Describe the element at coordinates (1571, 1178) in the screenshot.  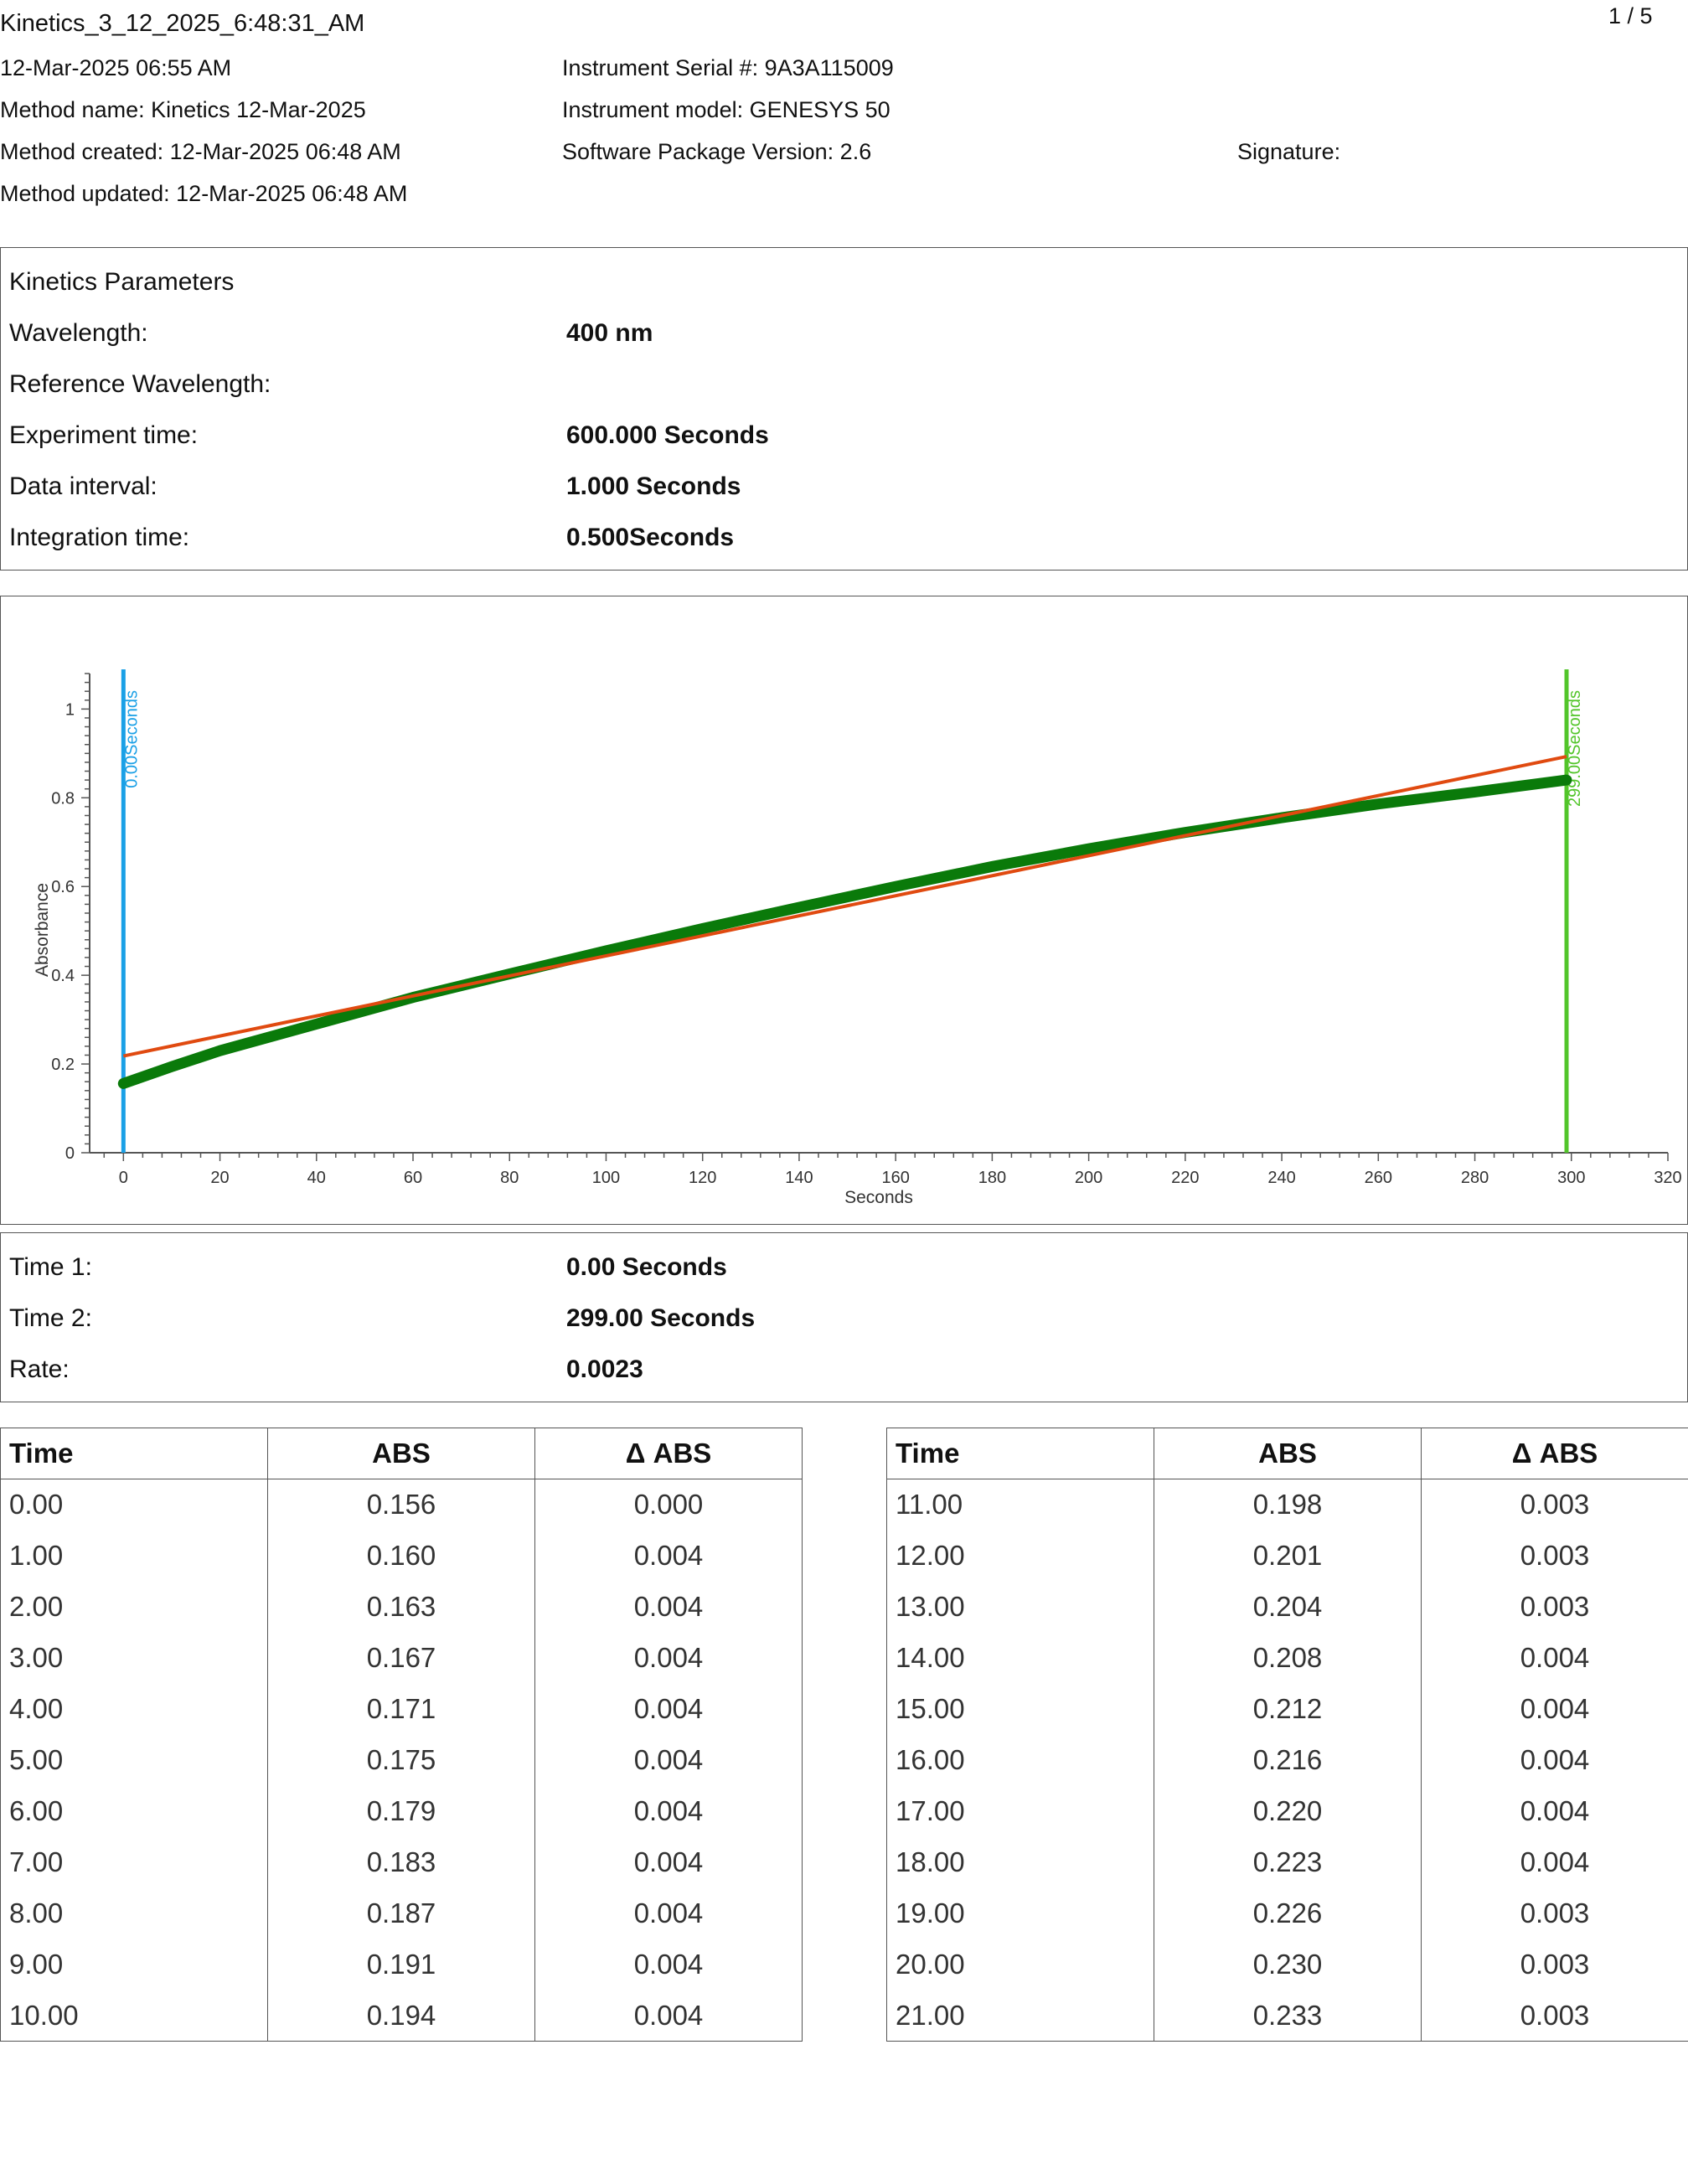
I see `x-tick-label: 300` at that location.